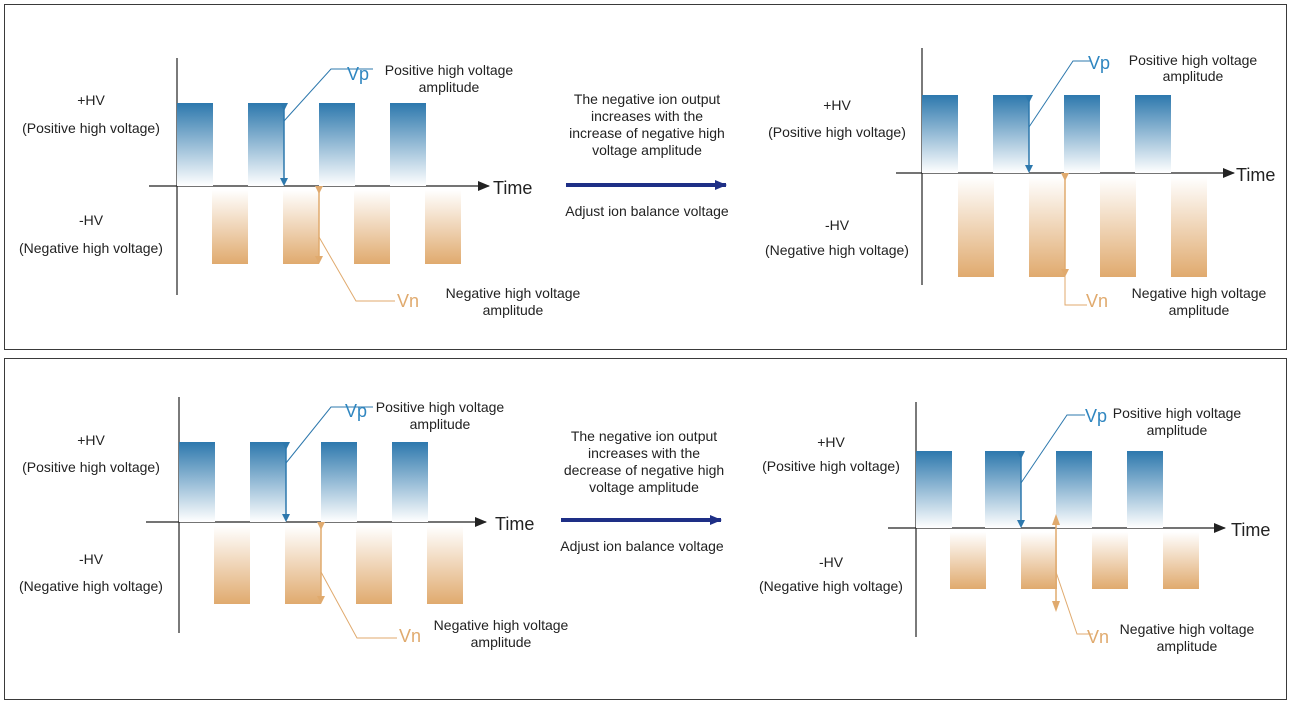 The image size is (1291, 704). I want to click on transition-caption: decrease of negative high, so click(644, 470).